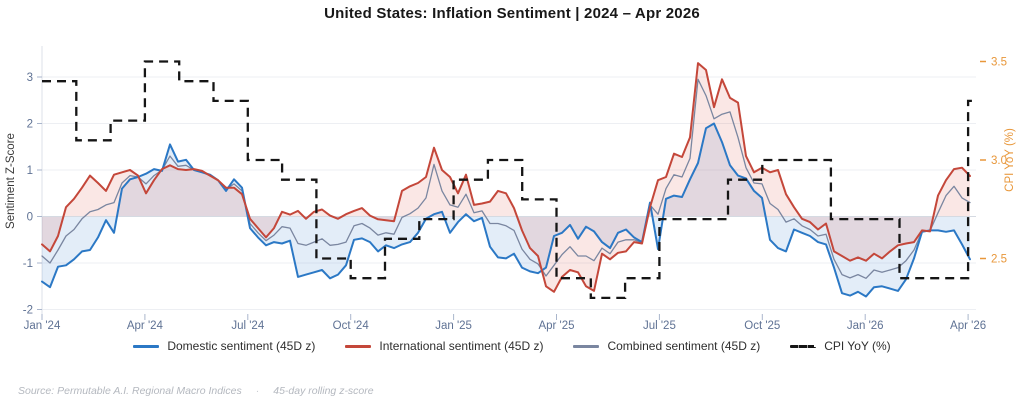 The height and width of the screenshot is (404, 1024). I want to click on methodology-text: 45-day rolling z-score, so click(323, 391).